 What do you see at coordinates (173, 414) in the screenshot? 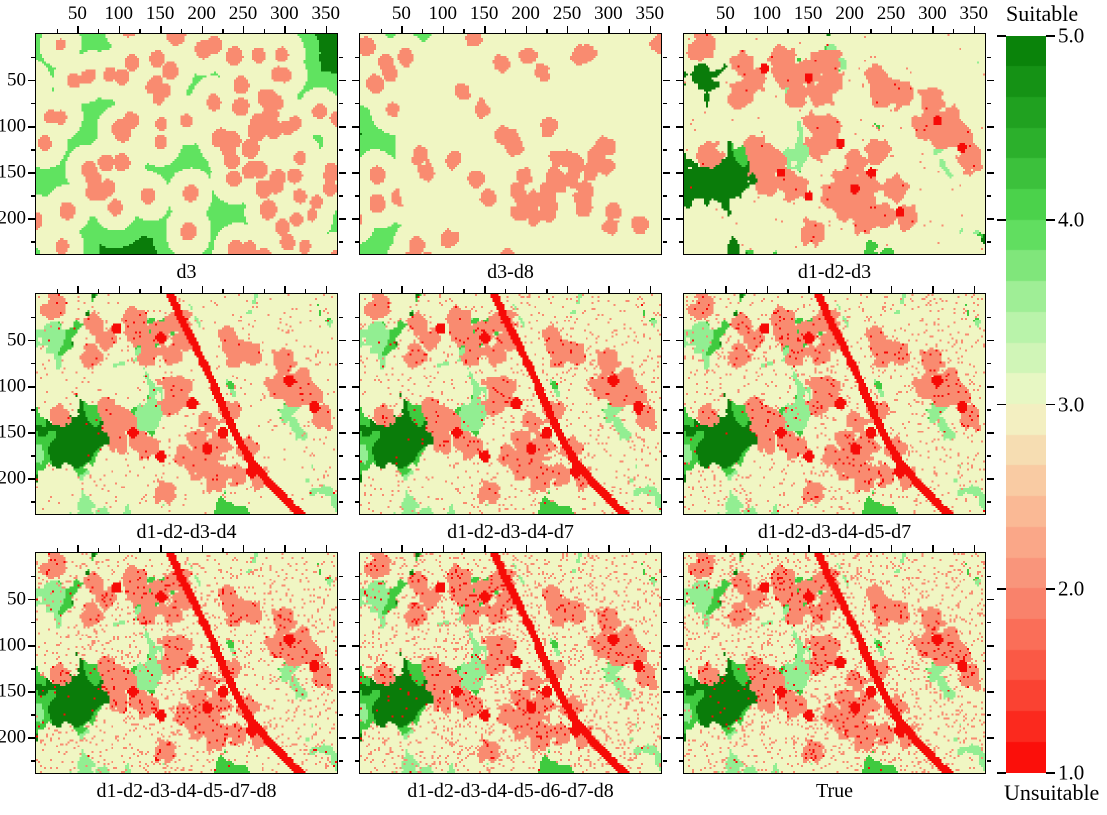
I see `panel-d1-d2-d3-d4: 50 100 150 200 d1-d2-d3-d4` at bounding box center [173, 414].